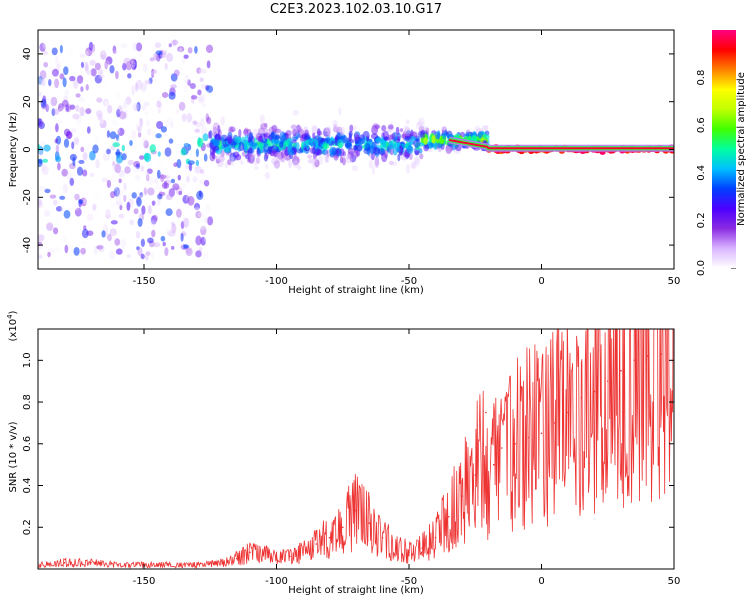 This screenshot has height=600, width=750. What do you see at coordinates (27, 101) in the screenshot?
I see `y-tick-label: 20` at bounding box center [27, 101].